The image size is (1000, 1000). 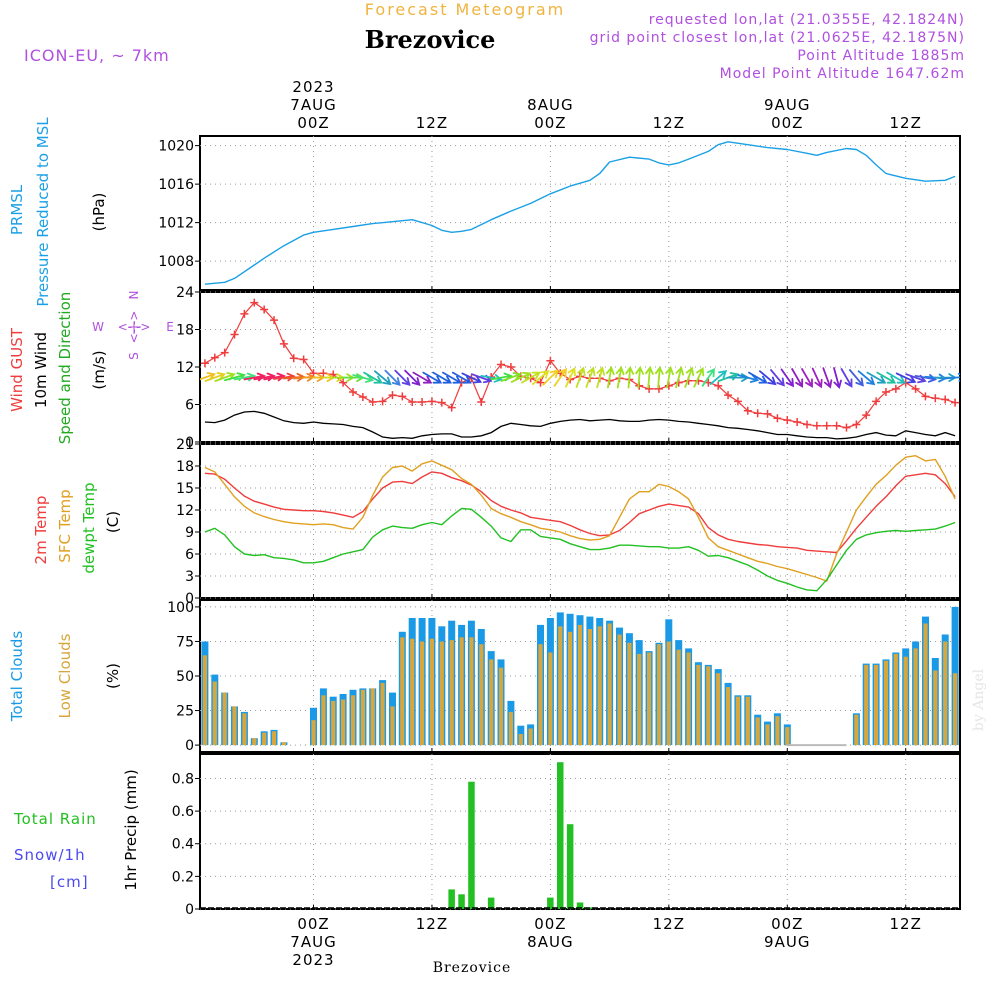 I want to click on location-title: Brezovice, so click(x=430, y=39).